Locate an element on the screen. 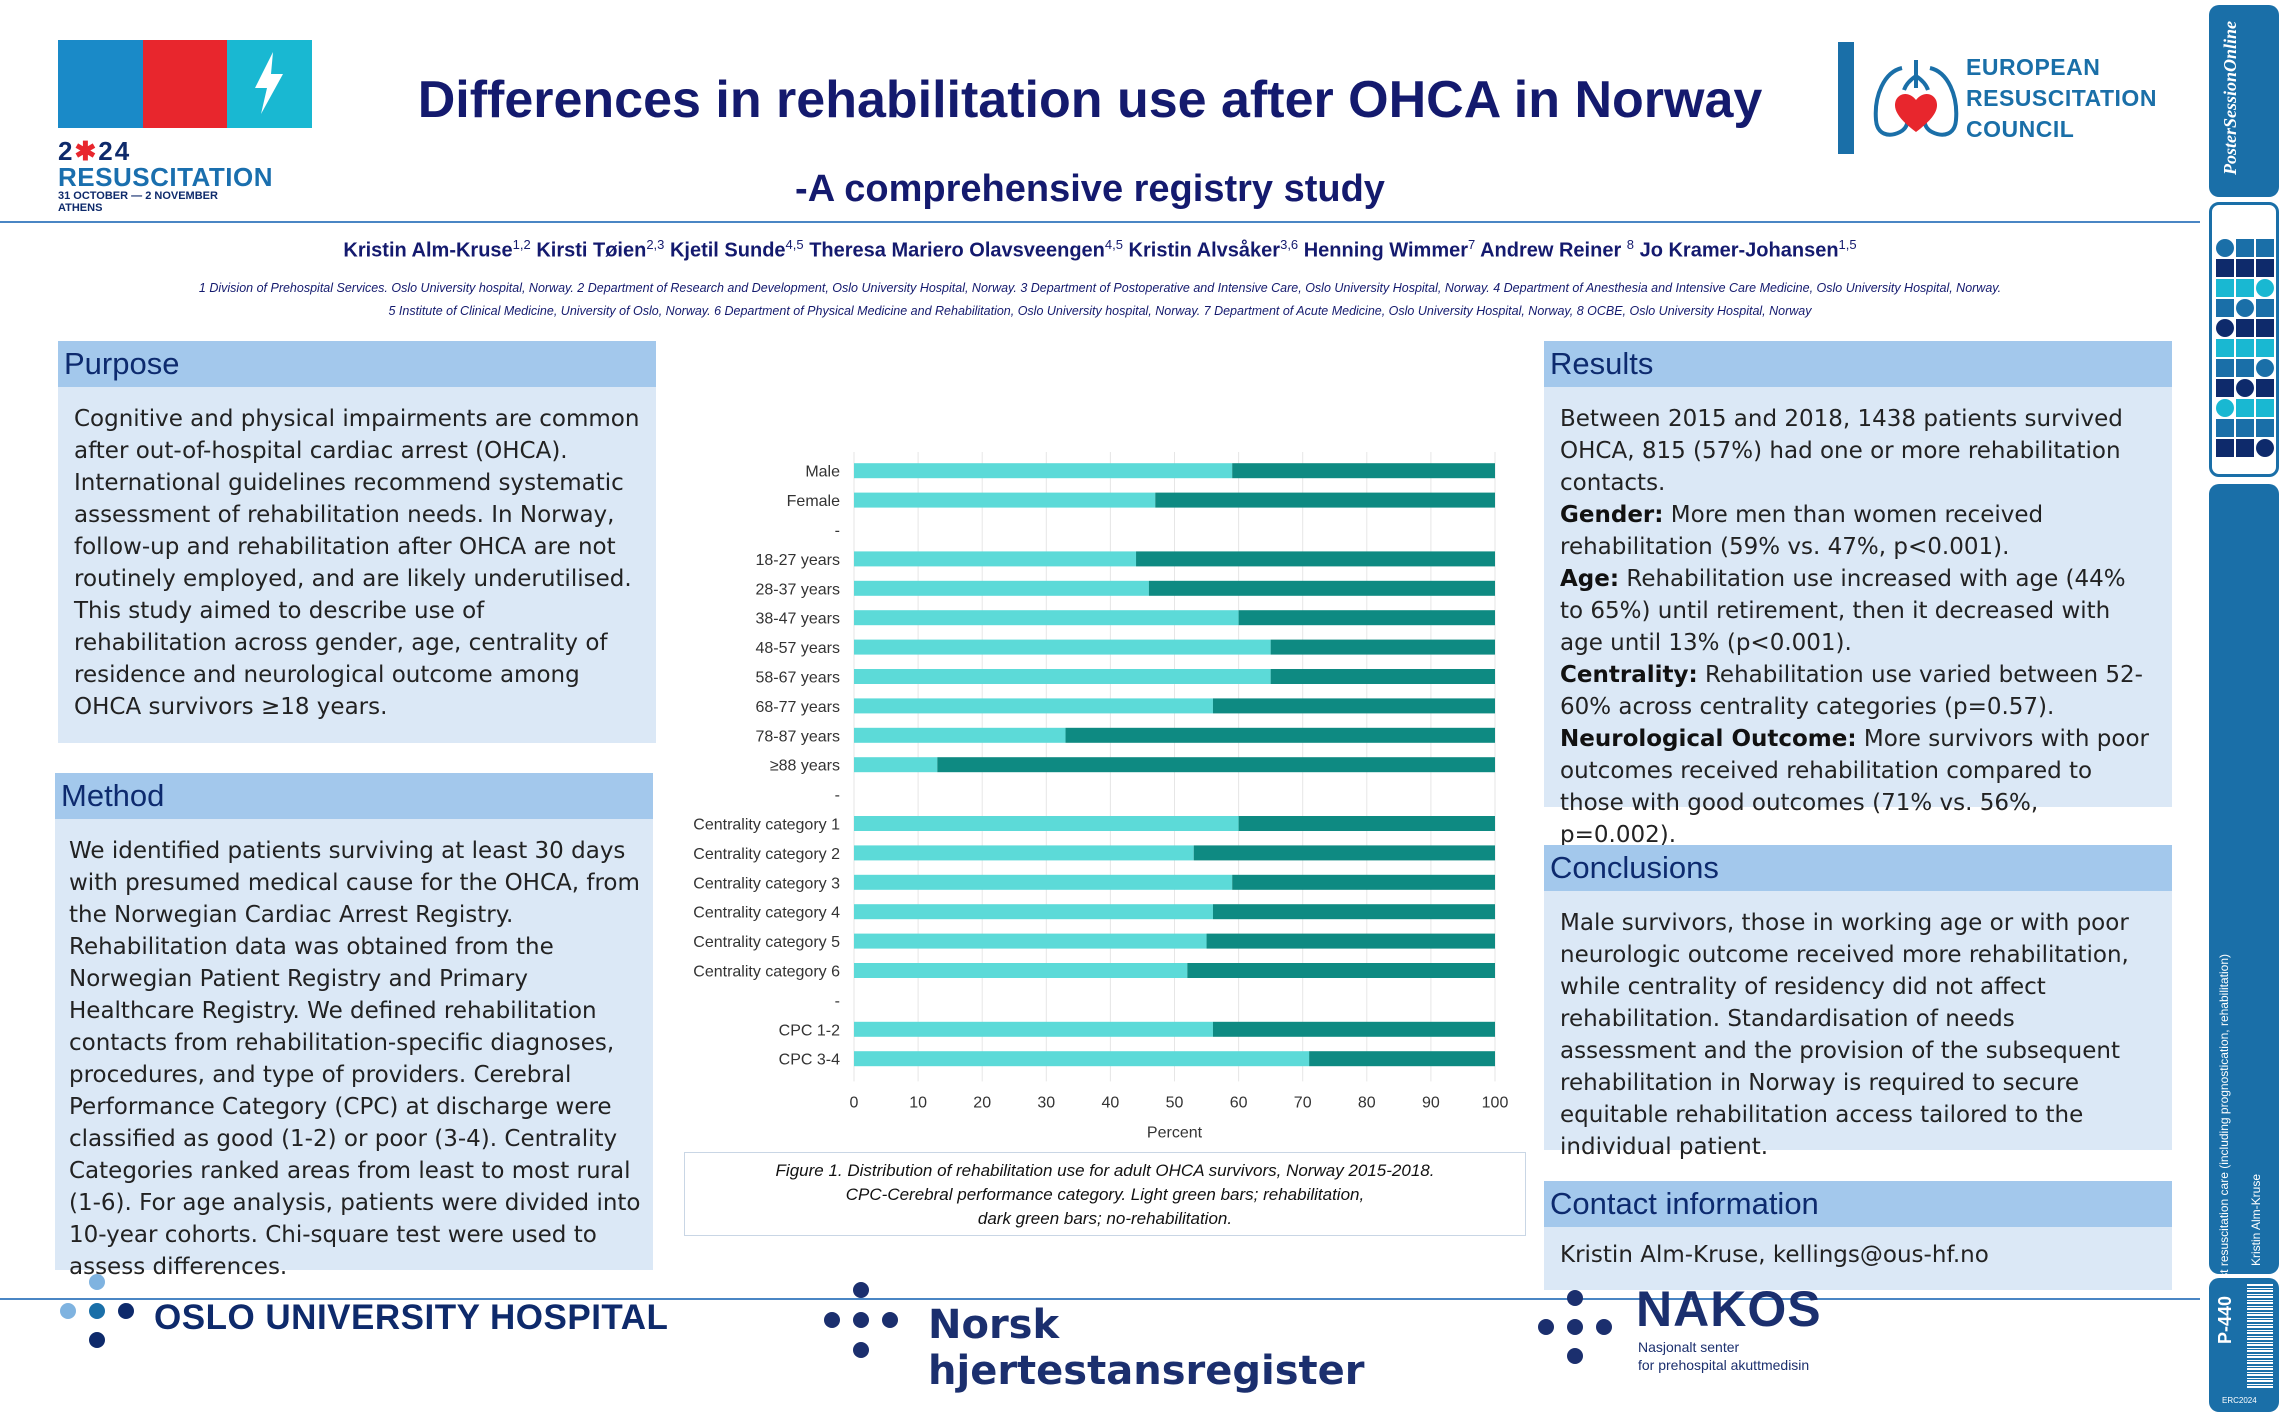 Image resolution: width=2283 pixels, height=1417 pixels. results-item-label: Neurological Outcome: is located at coordinates (1708, 739).